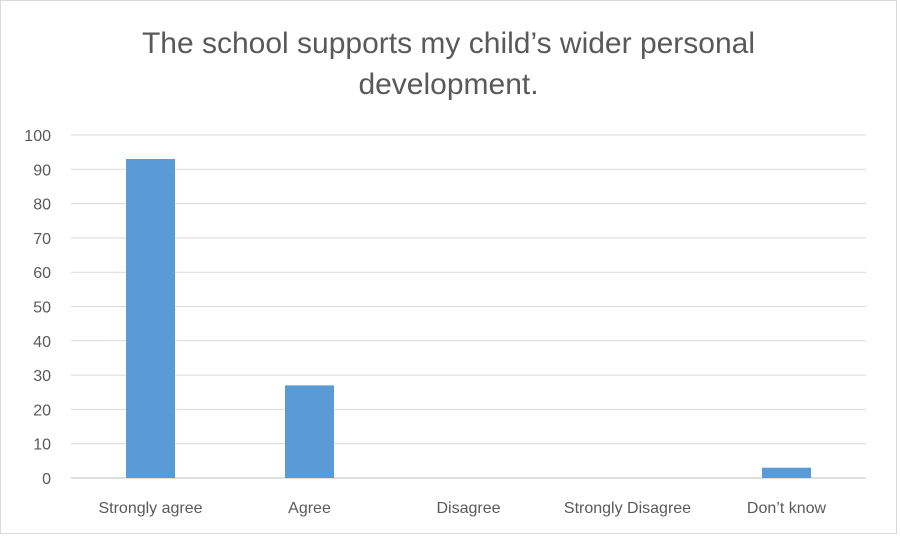 The image size is (900, 539). Describe the element at coordinates (42, 410) in the screenshot. I see `y-tick-label: 20` at that location.